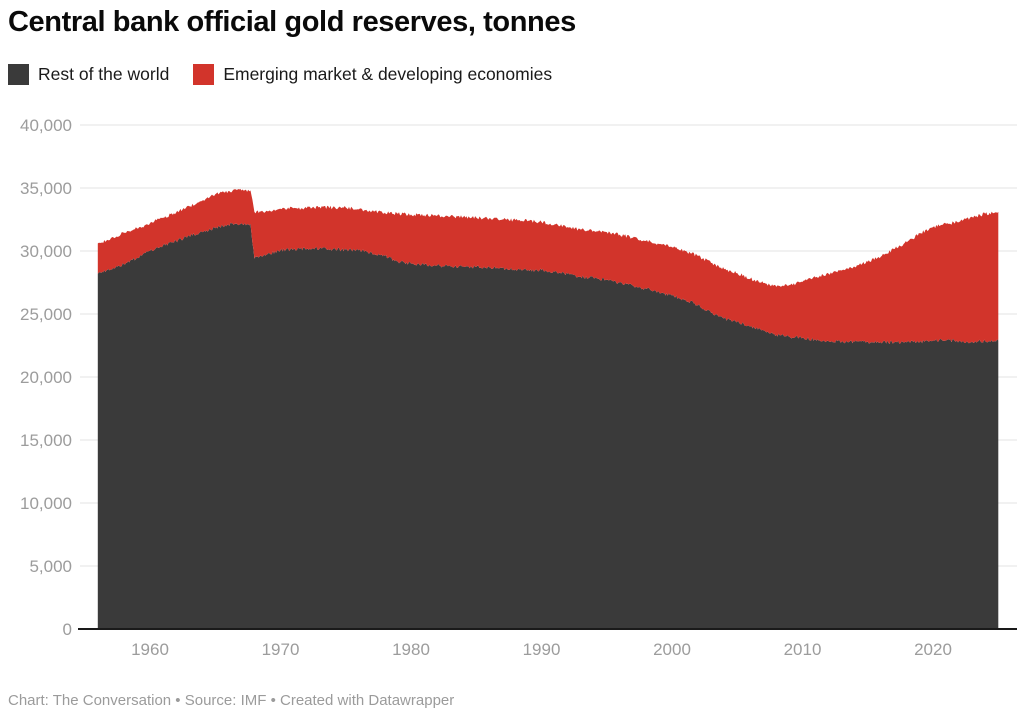  Describe the element at coordinates (46, 440) in the screenshot. I see `svg-text: 15,000` at that location.